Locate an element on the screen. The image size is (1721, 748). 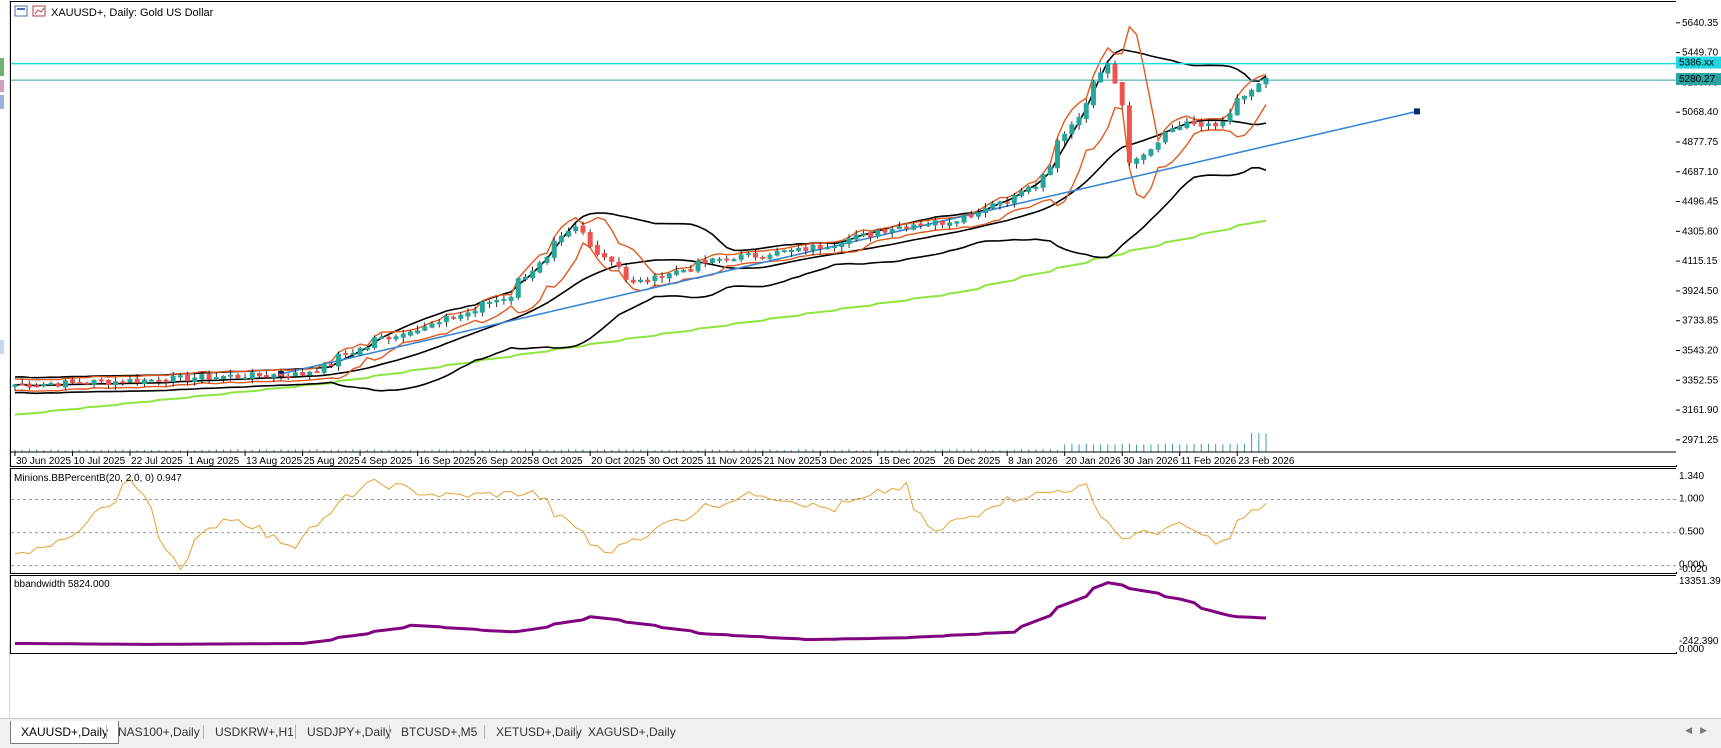
chart-tab-xagusd-daily: XAGUSD+,Daily is located at coordinates (632, 732).